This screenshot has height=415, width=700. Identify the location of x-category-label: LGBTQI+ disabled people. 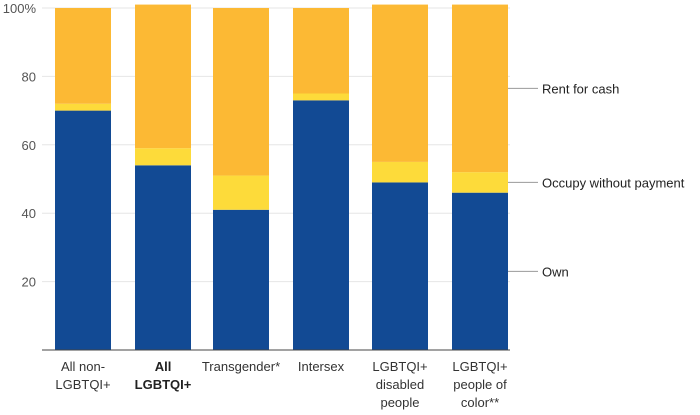
(399, 384).